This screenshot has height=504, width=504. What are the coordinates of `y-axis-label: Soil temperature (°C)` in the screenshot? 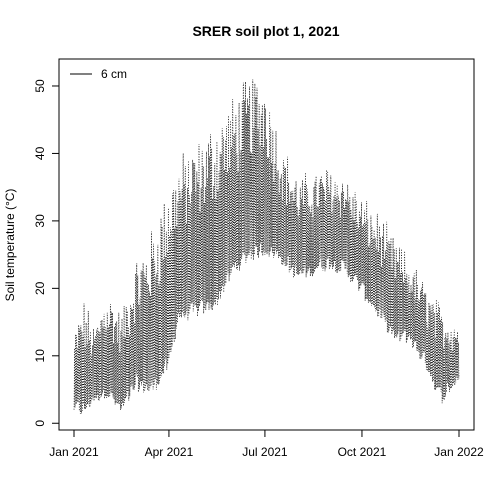 It's located at (10, 245).